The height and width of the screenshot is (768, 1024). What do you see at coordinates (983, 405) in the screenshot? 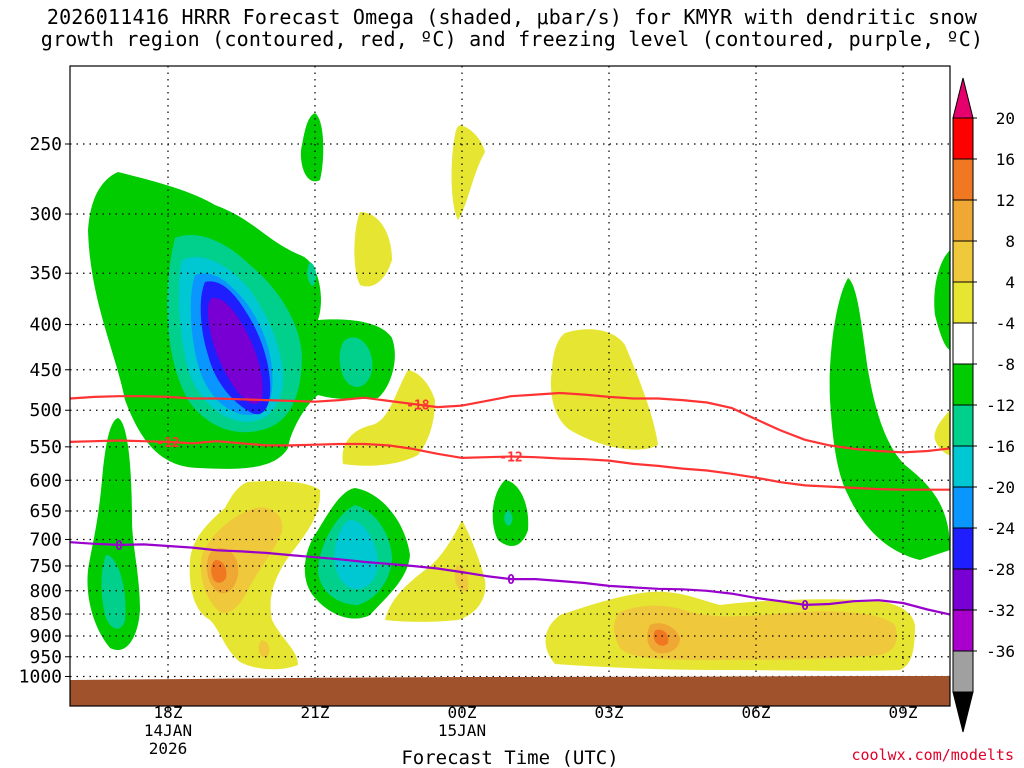
I see `colorbar: 20 16 12 8 4 -4 -8 -12 -16 -20 -24 -28 -32 -36` at bounding box center [983, 405].